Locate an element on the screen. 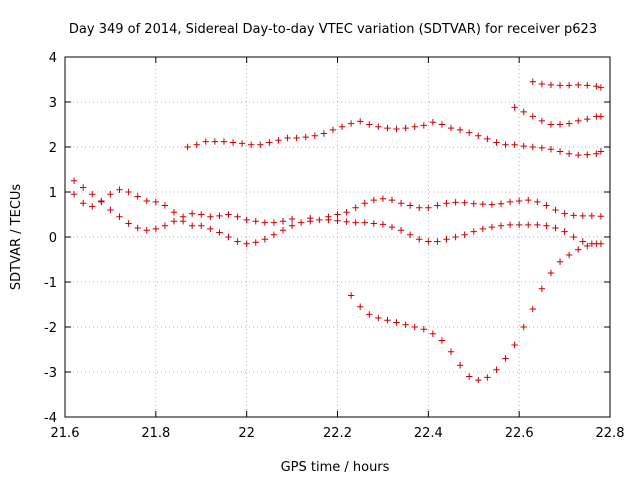 This screenshot has height=480, width=640. x-tick-label: 22.2 is located at coordinates (337, 433).